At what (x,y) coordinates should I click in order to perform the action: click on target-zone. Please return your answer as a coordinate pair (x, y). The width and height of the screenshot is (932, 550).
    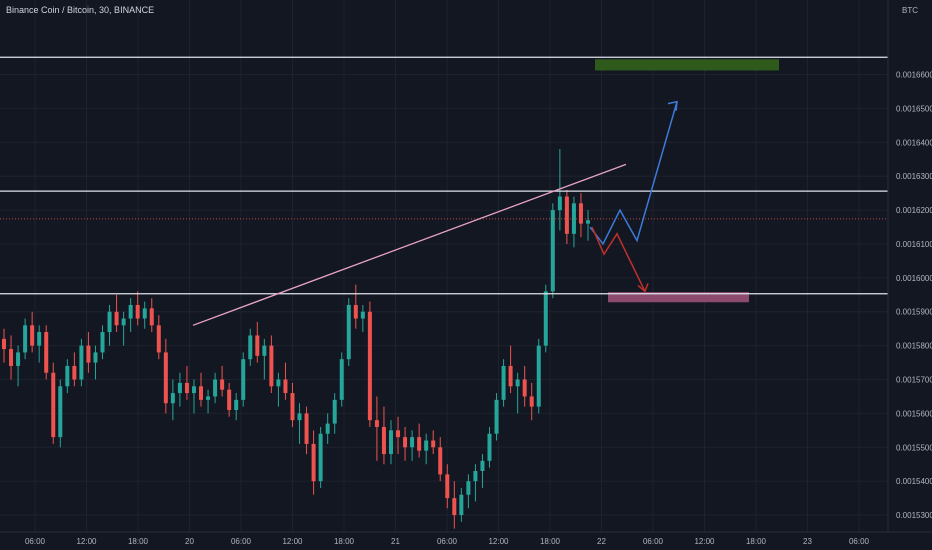
    Looking at the image, I should click on (687, 65).